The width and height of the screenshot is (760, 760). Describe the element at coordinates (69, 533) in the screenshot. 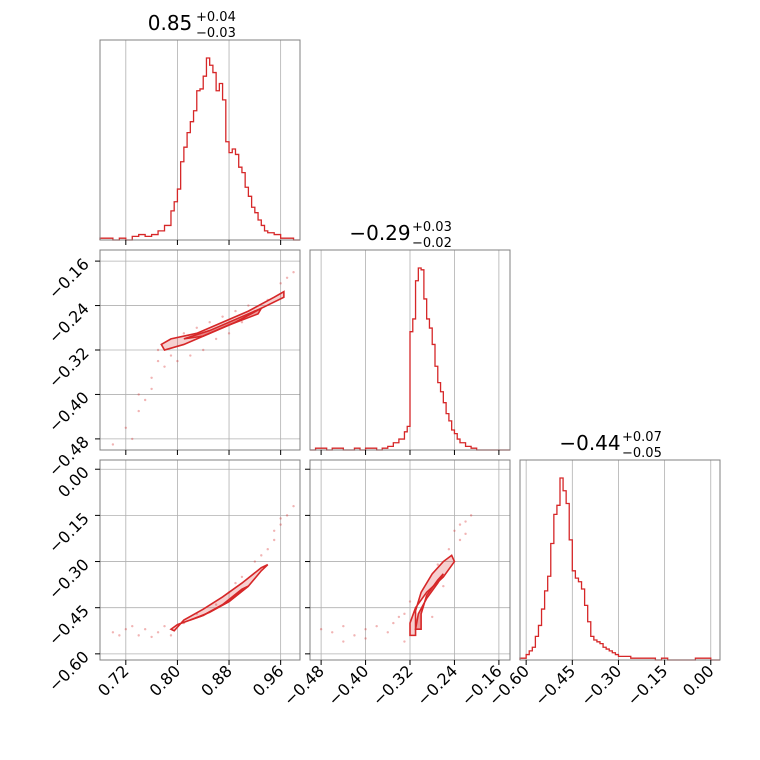

I see `y-tick-label: −0.15` at that location.